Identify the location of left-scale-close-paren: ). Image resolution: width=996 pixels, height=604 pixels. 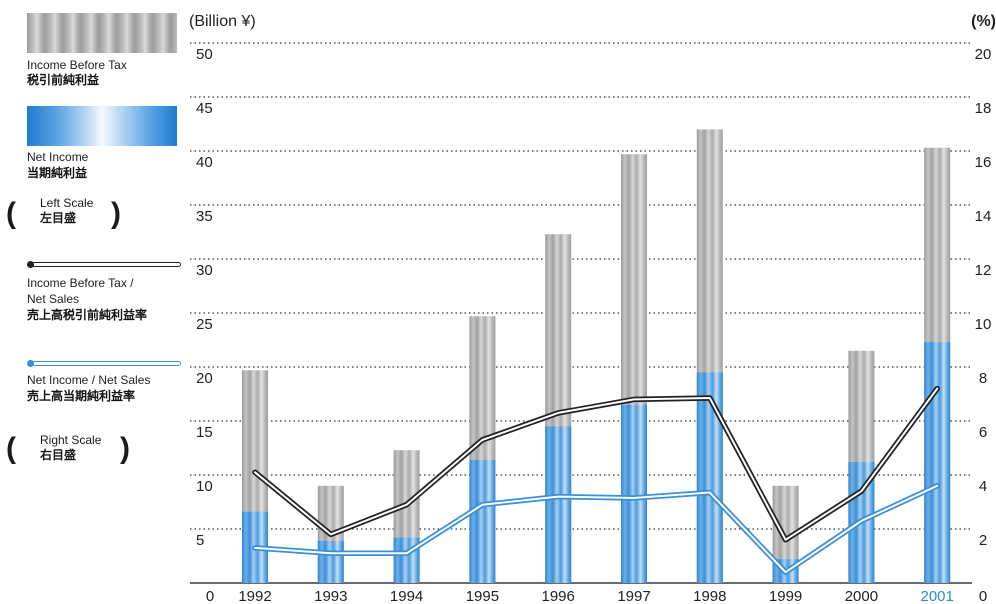
(116, 213).